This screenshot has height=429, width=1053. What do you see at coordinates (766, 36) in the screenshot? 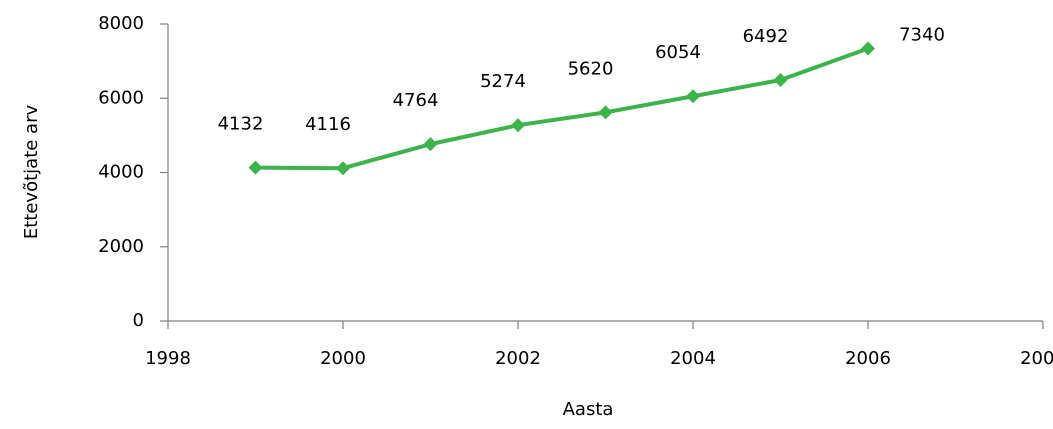
I see `data-label: 6492` at bounding box center [766, 36].